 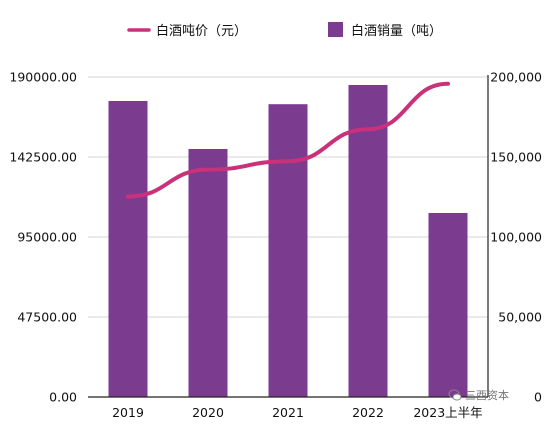 I want to click on right-tick-label: 200,000, so click(x=516, y=77).